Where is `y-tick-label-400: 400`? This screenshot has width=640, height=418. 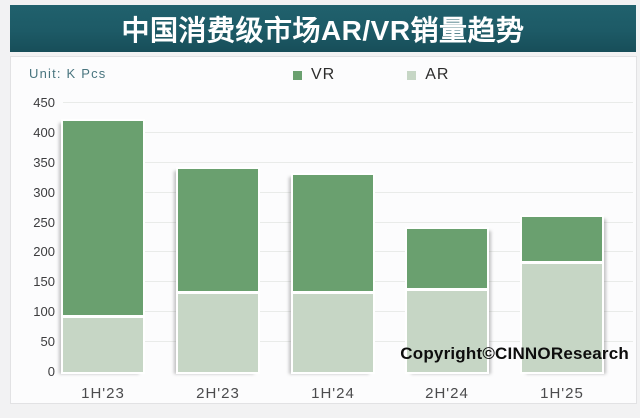
y-tick-label-400: 400 is located at coordinates (44, 132).